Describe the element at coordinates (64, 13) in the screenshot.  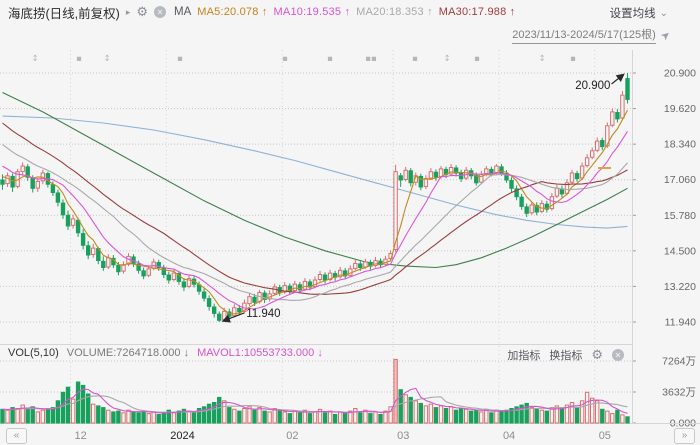
I see `stock-title: 海底捞(日线,前复权)` at that location.